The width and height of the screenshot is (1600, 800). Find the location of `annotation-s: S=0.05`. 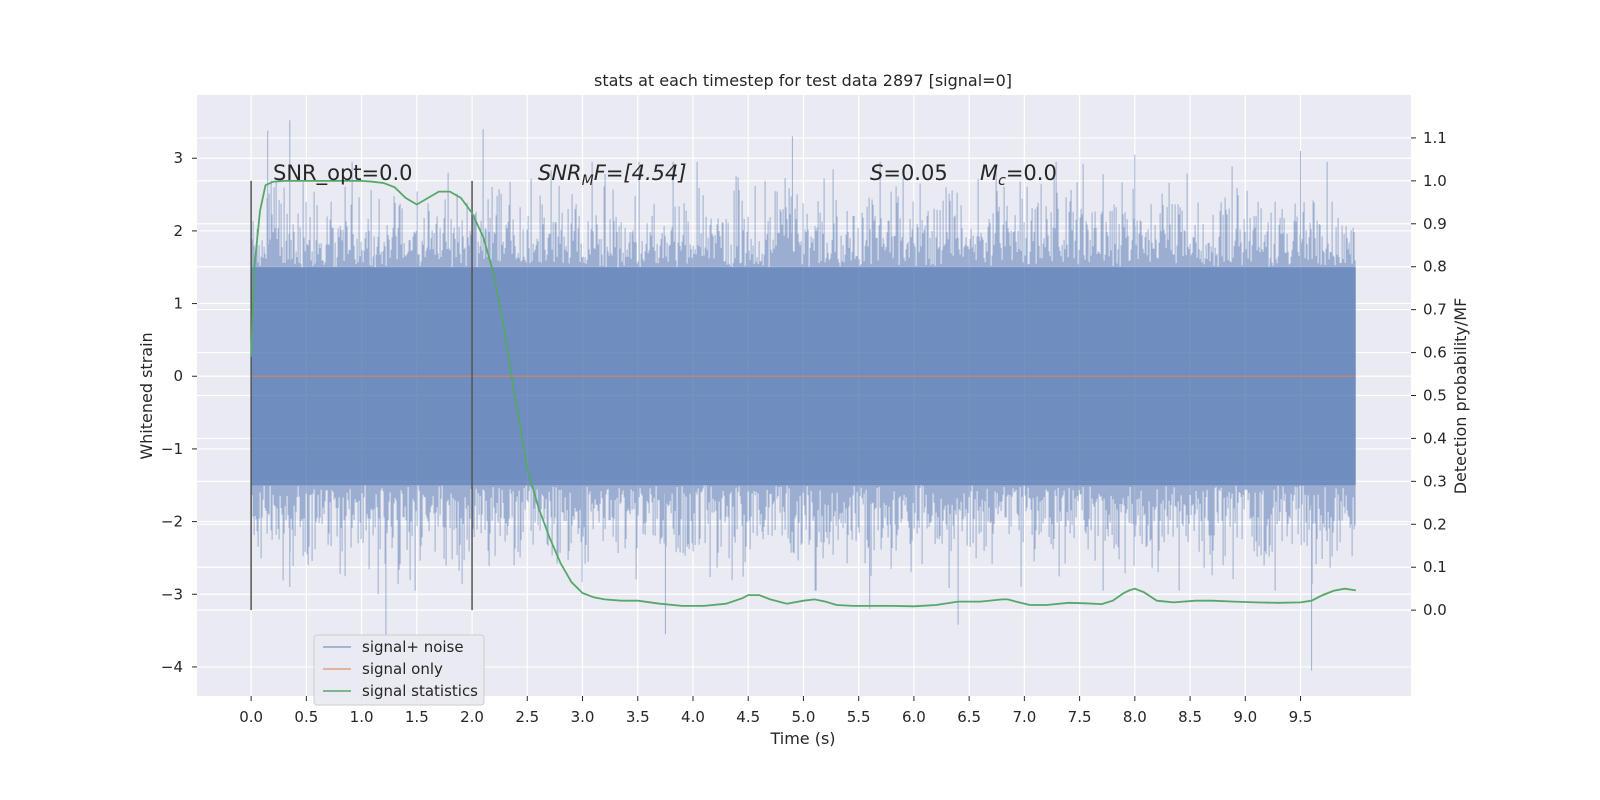

annotation-s: S=0.05 is located at coordinates (909, 173).